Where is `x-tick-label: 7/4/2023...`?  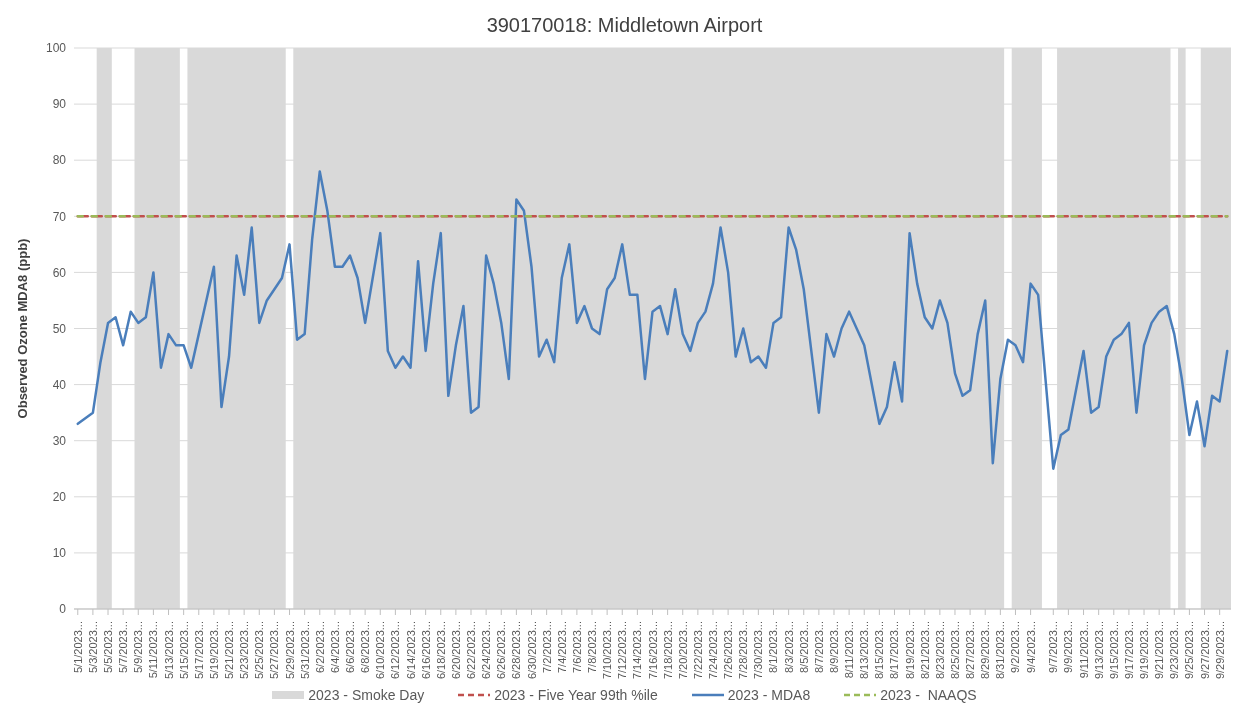 x-tick-label: 7/4/2023... is located at coordinates (561, 647).